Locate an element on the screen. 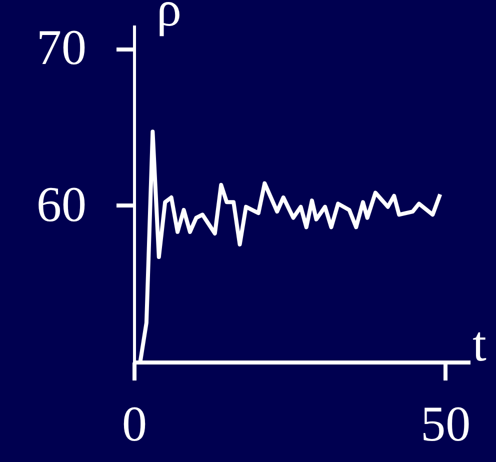 The width and height of the screenshot is (496, 462). y-axis-title: ρ is located at coordinates (169, 18).